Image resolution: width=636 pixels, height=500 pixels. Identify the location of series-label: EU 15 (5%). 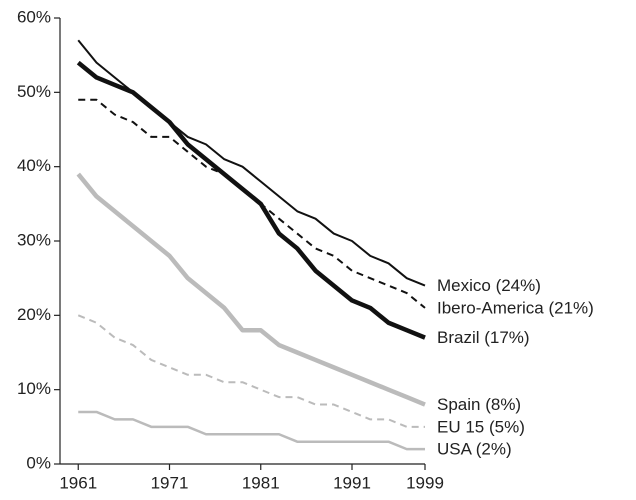
(481, 426).